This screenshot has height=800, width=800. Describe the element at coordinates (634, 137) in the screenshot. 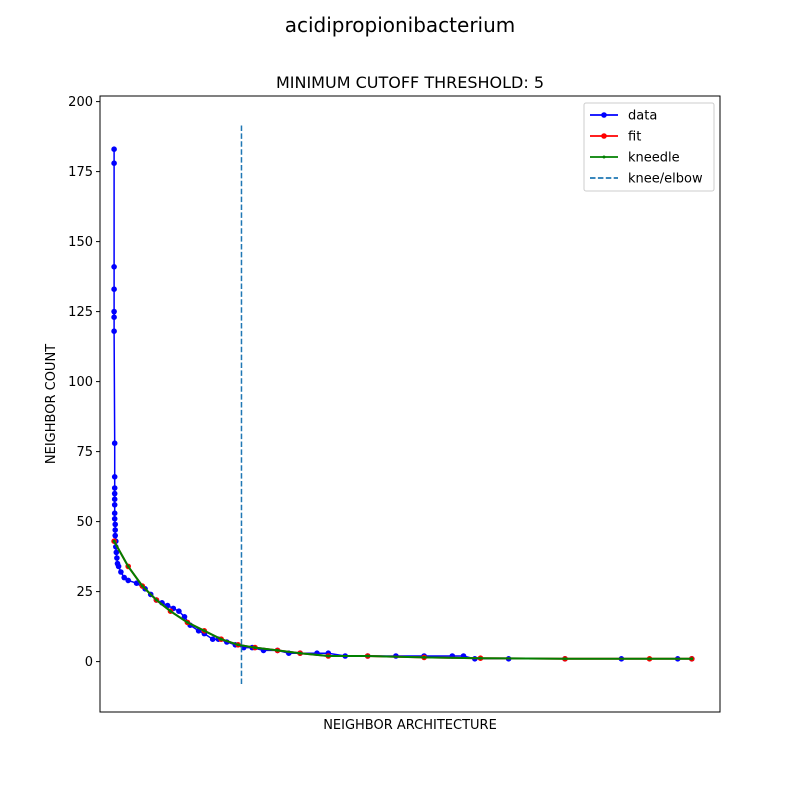

I see `legend-label-fit: fit` at that location.